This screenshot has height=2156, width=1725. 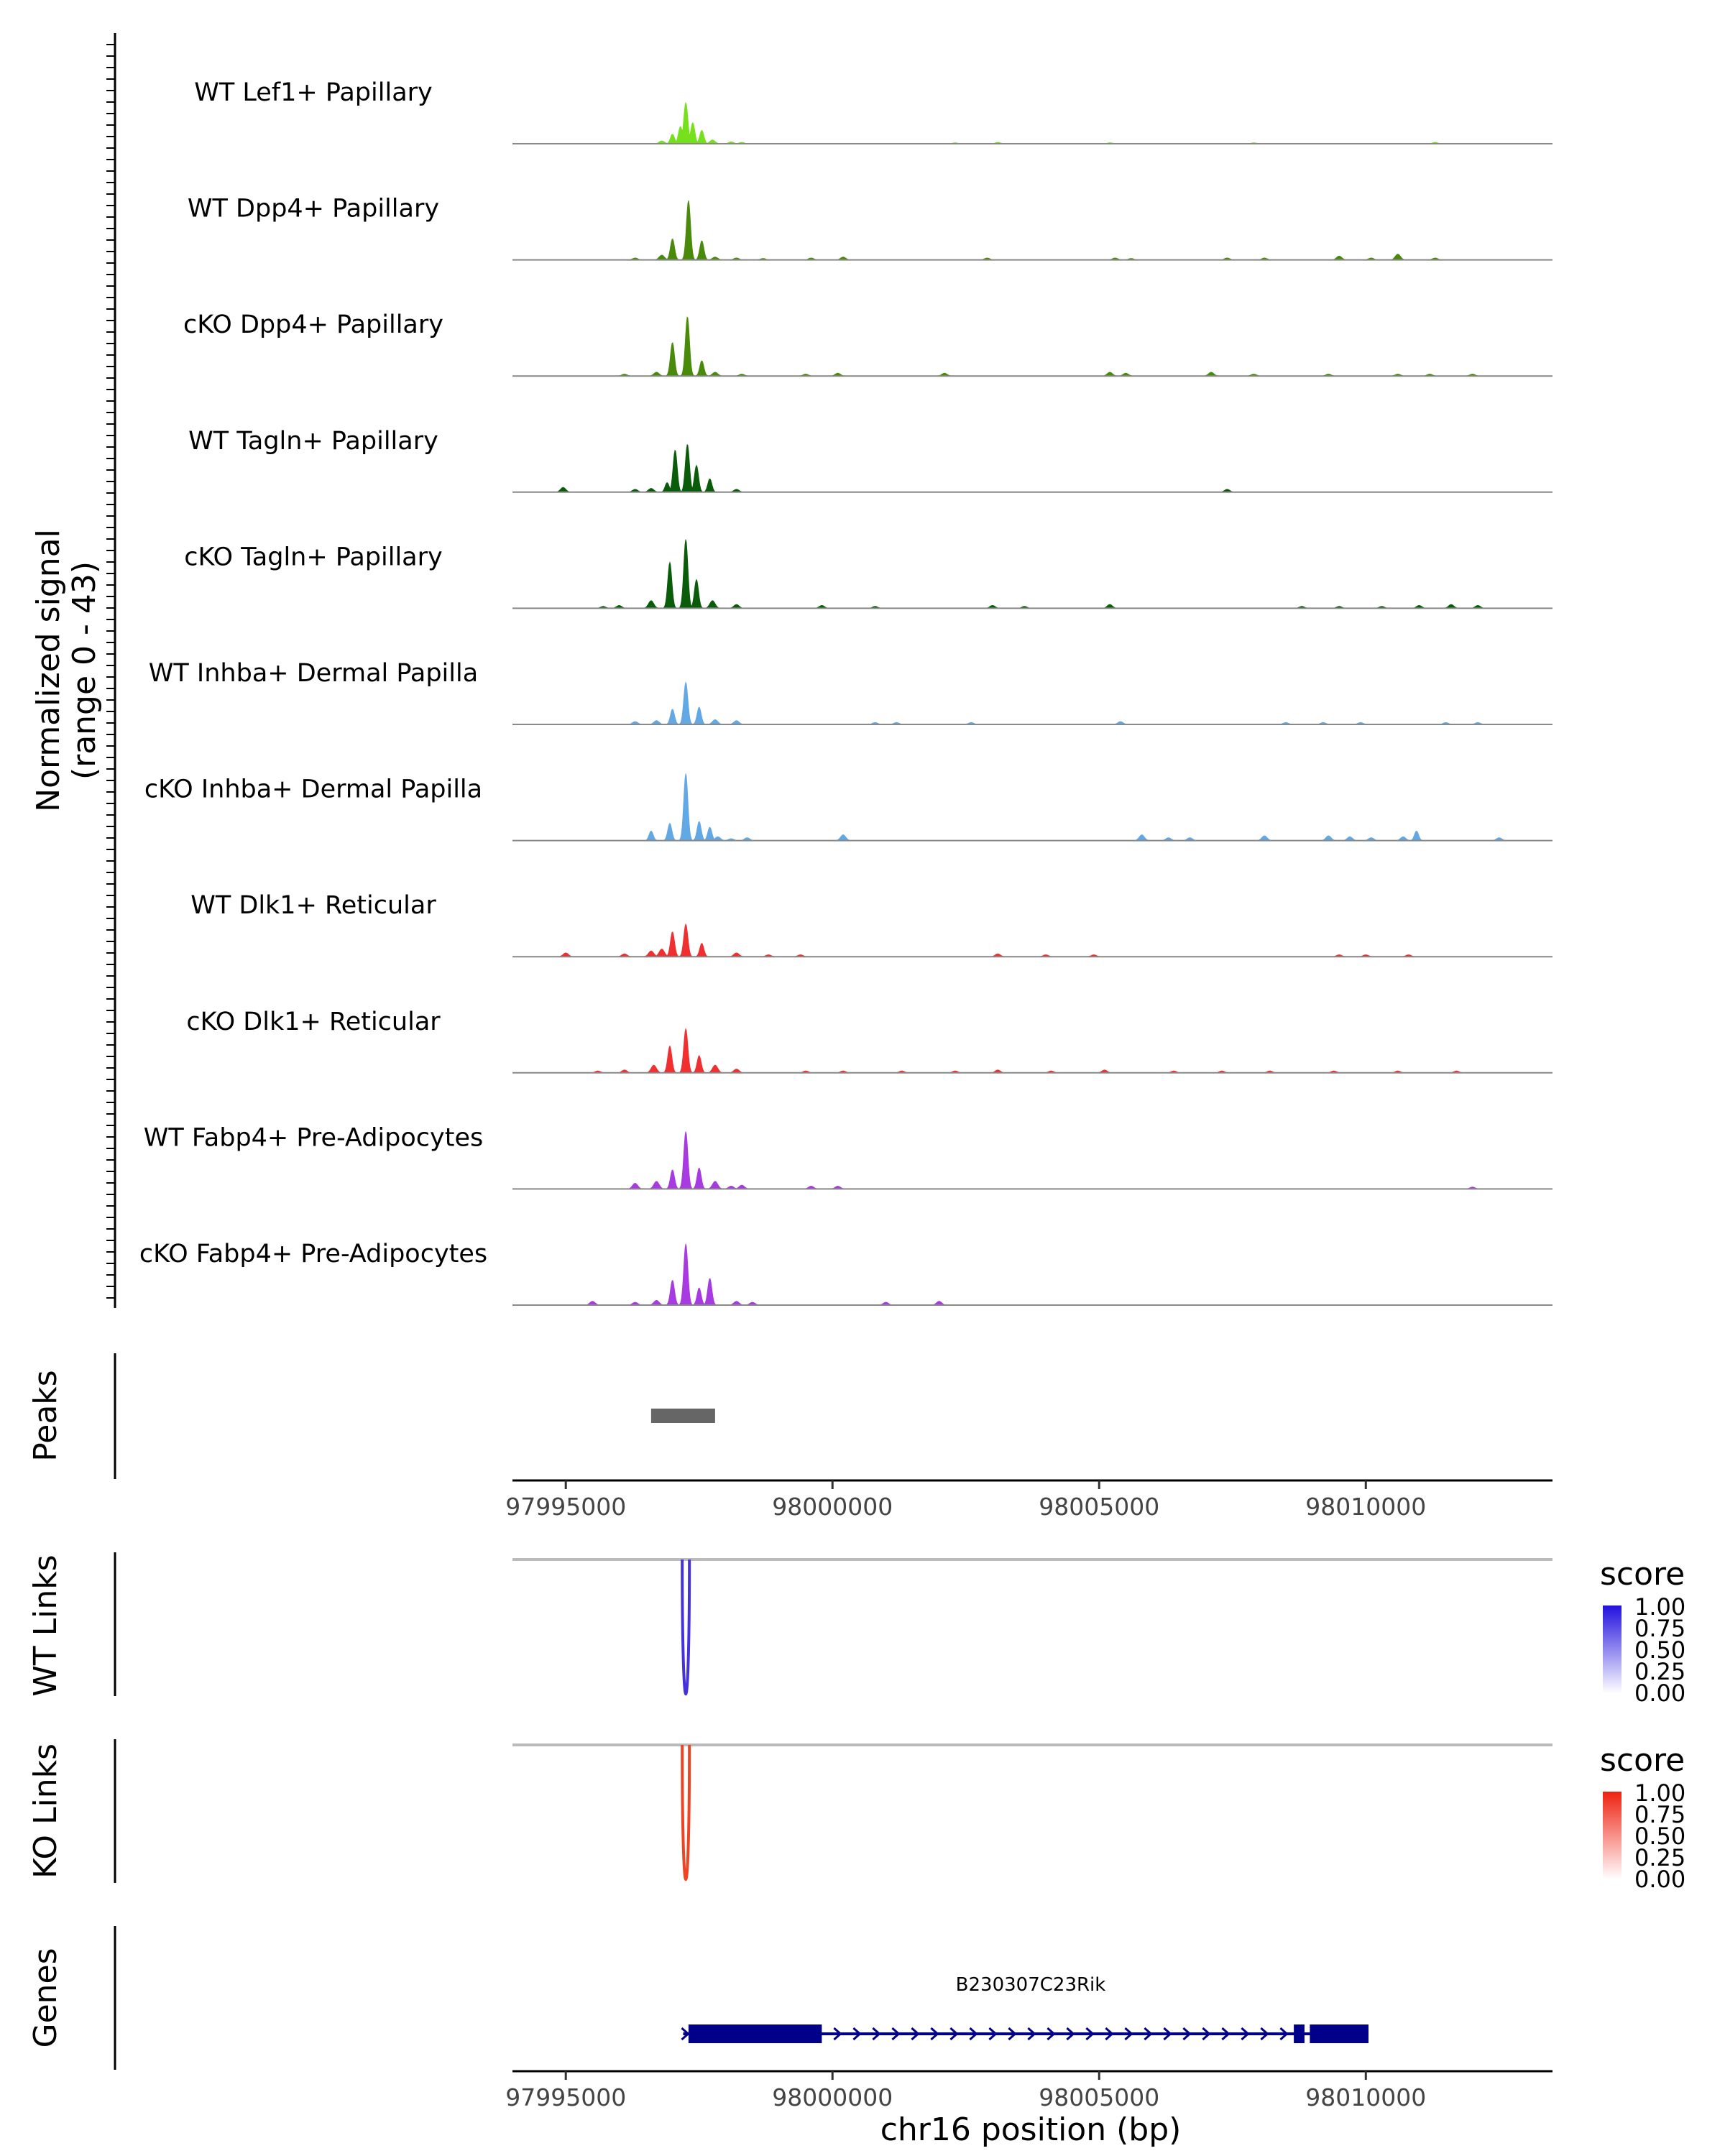 What do you see at coordinates (313, 905) in the screenshot?
I see `track-label: WT Dlk1+ Reticular` at bounding box center [313, 905].